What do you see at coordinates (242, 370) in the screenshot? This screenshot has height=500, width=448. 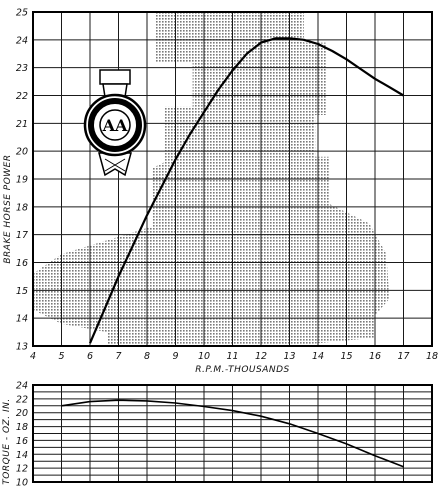 I see `x-axis-title: R.P.M.-THOUSANDS` at bounding box center [242, 370].